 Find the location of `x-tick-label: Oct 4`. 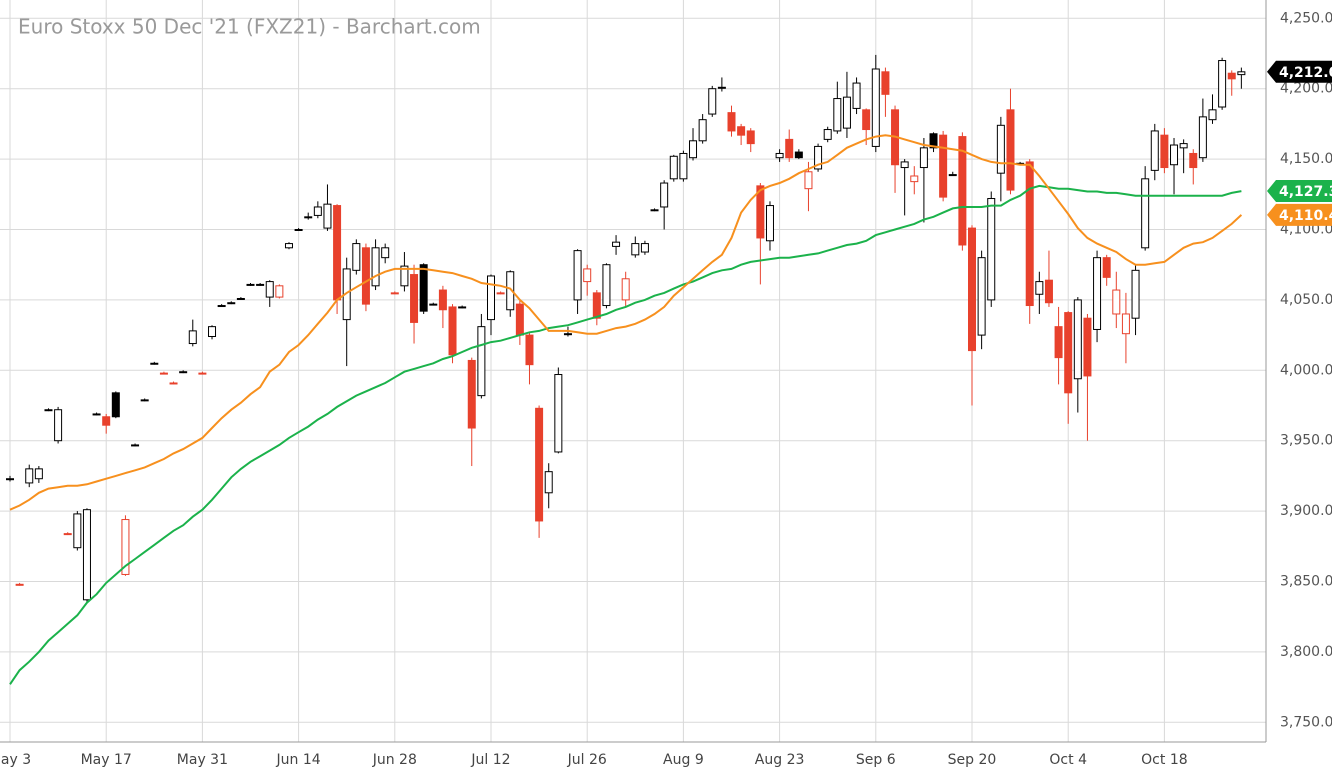

x-tick-label: Oct 4 is located at coordinates (1068, 760).